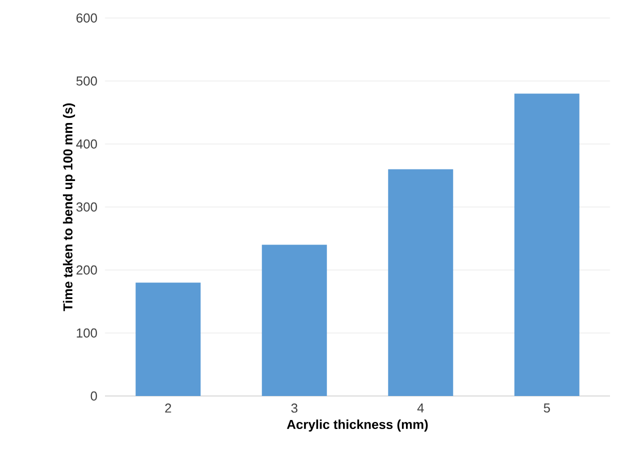  Describe the element at coordinates (86, 18) in the screenshot. I see `y-tick-label: 600` at that location.